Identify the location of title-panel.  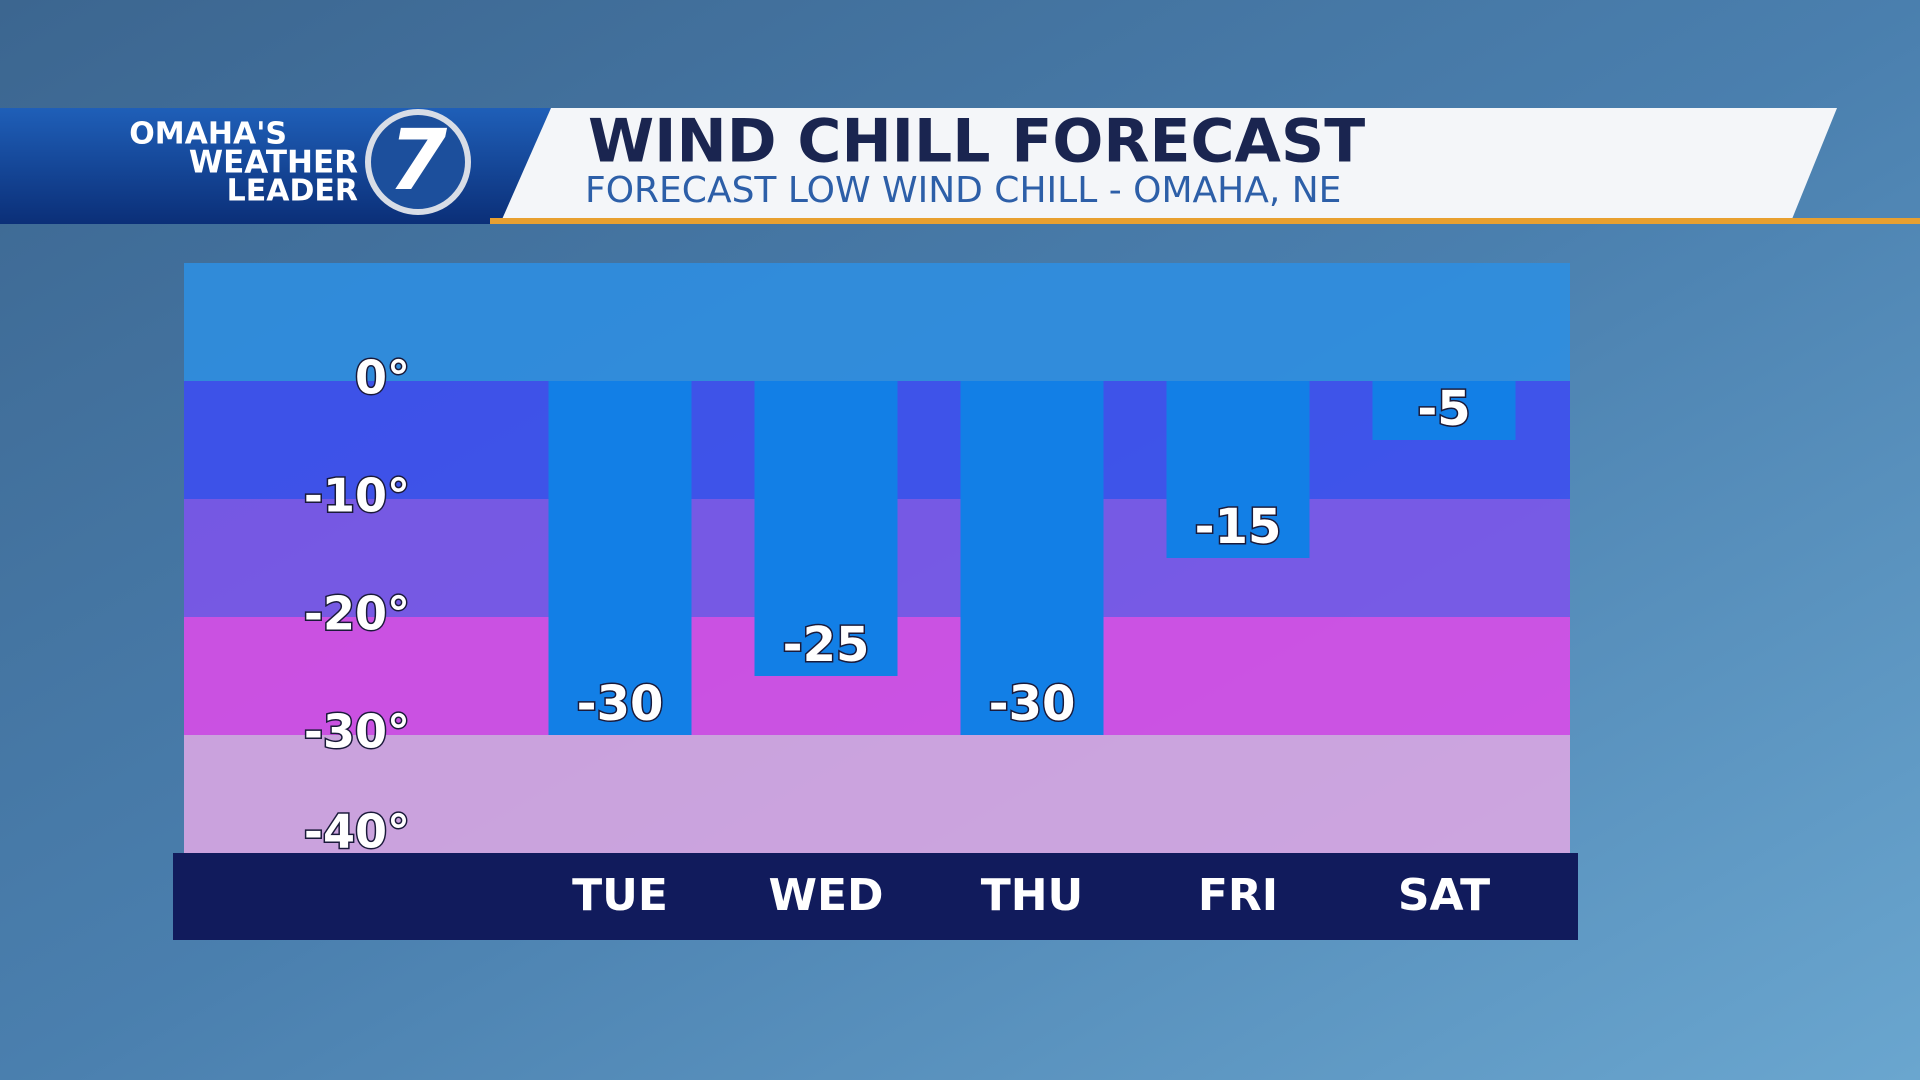
(1168, 166).